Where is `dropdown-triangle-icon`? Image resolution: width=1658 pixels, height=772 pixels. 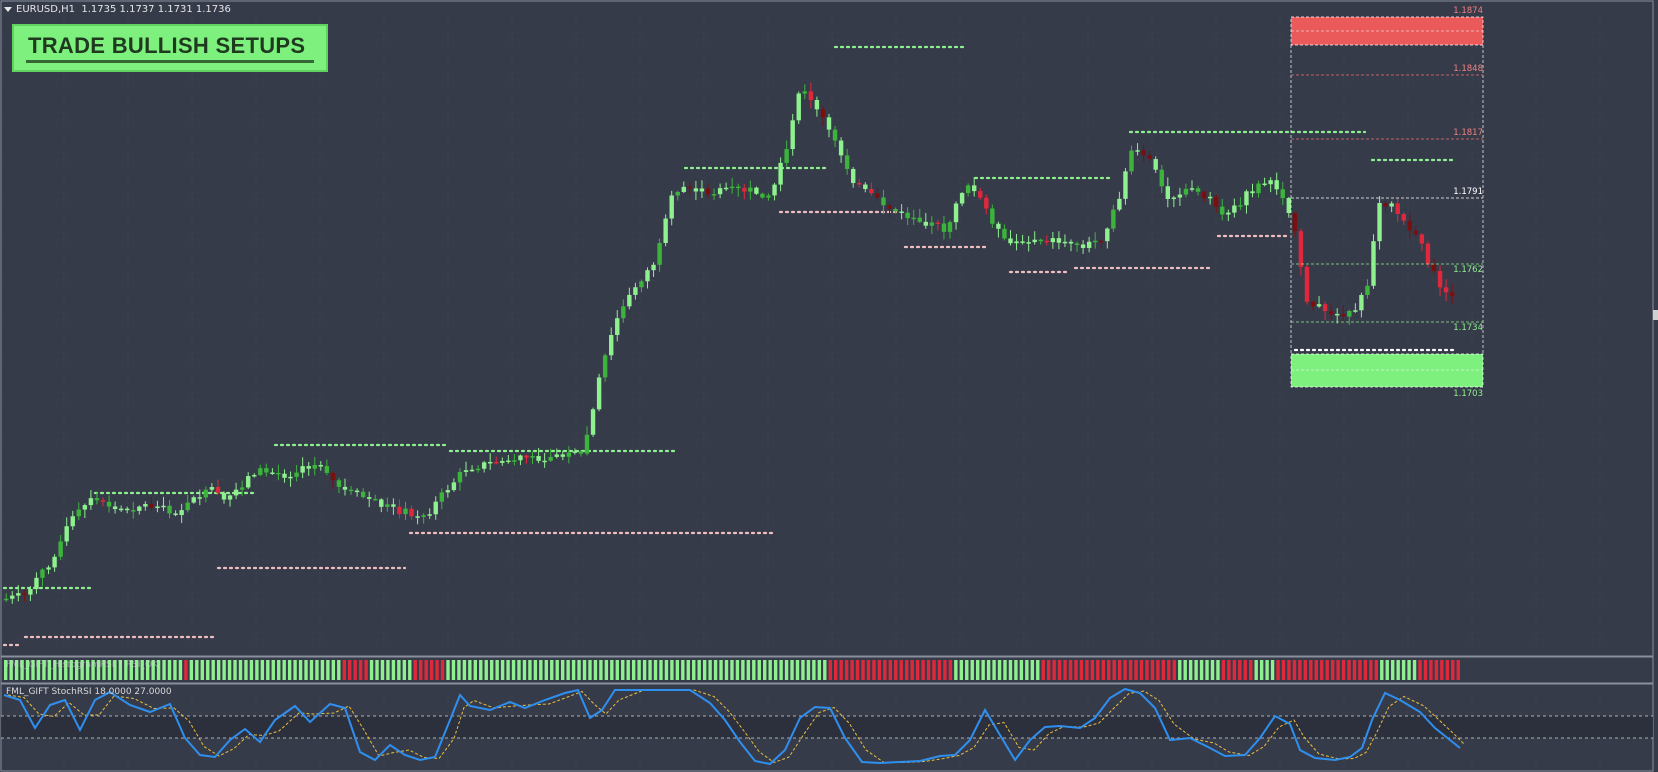 dropdown-triangle-icon is located at coordinates (8, 9).